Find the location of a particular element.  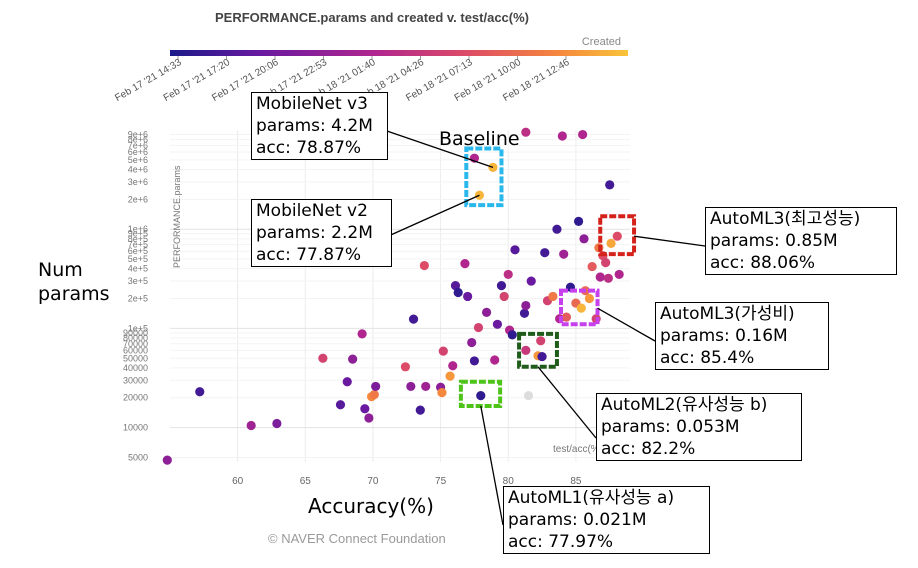

annotation-line: MobileNet v3 is located at coordinates (312, 104).